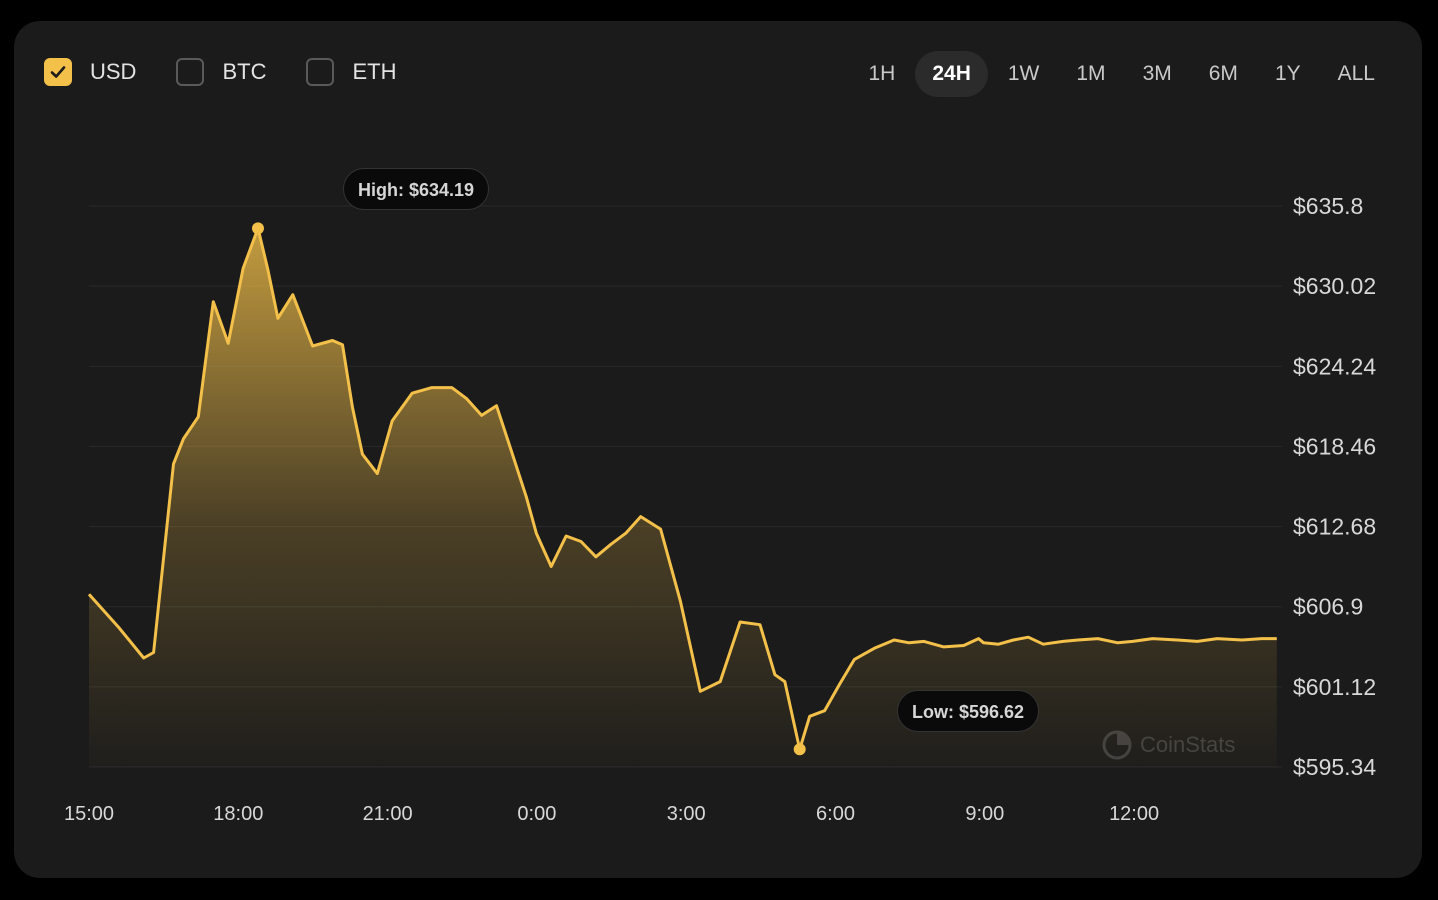  What do you see at coordinates (984, 814) in the screenshot?
I see `x-tick-label: 9:00` at bounding box center [984, 814].